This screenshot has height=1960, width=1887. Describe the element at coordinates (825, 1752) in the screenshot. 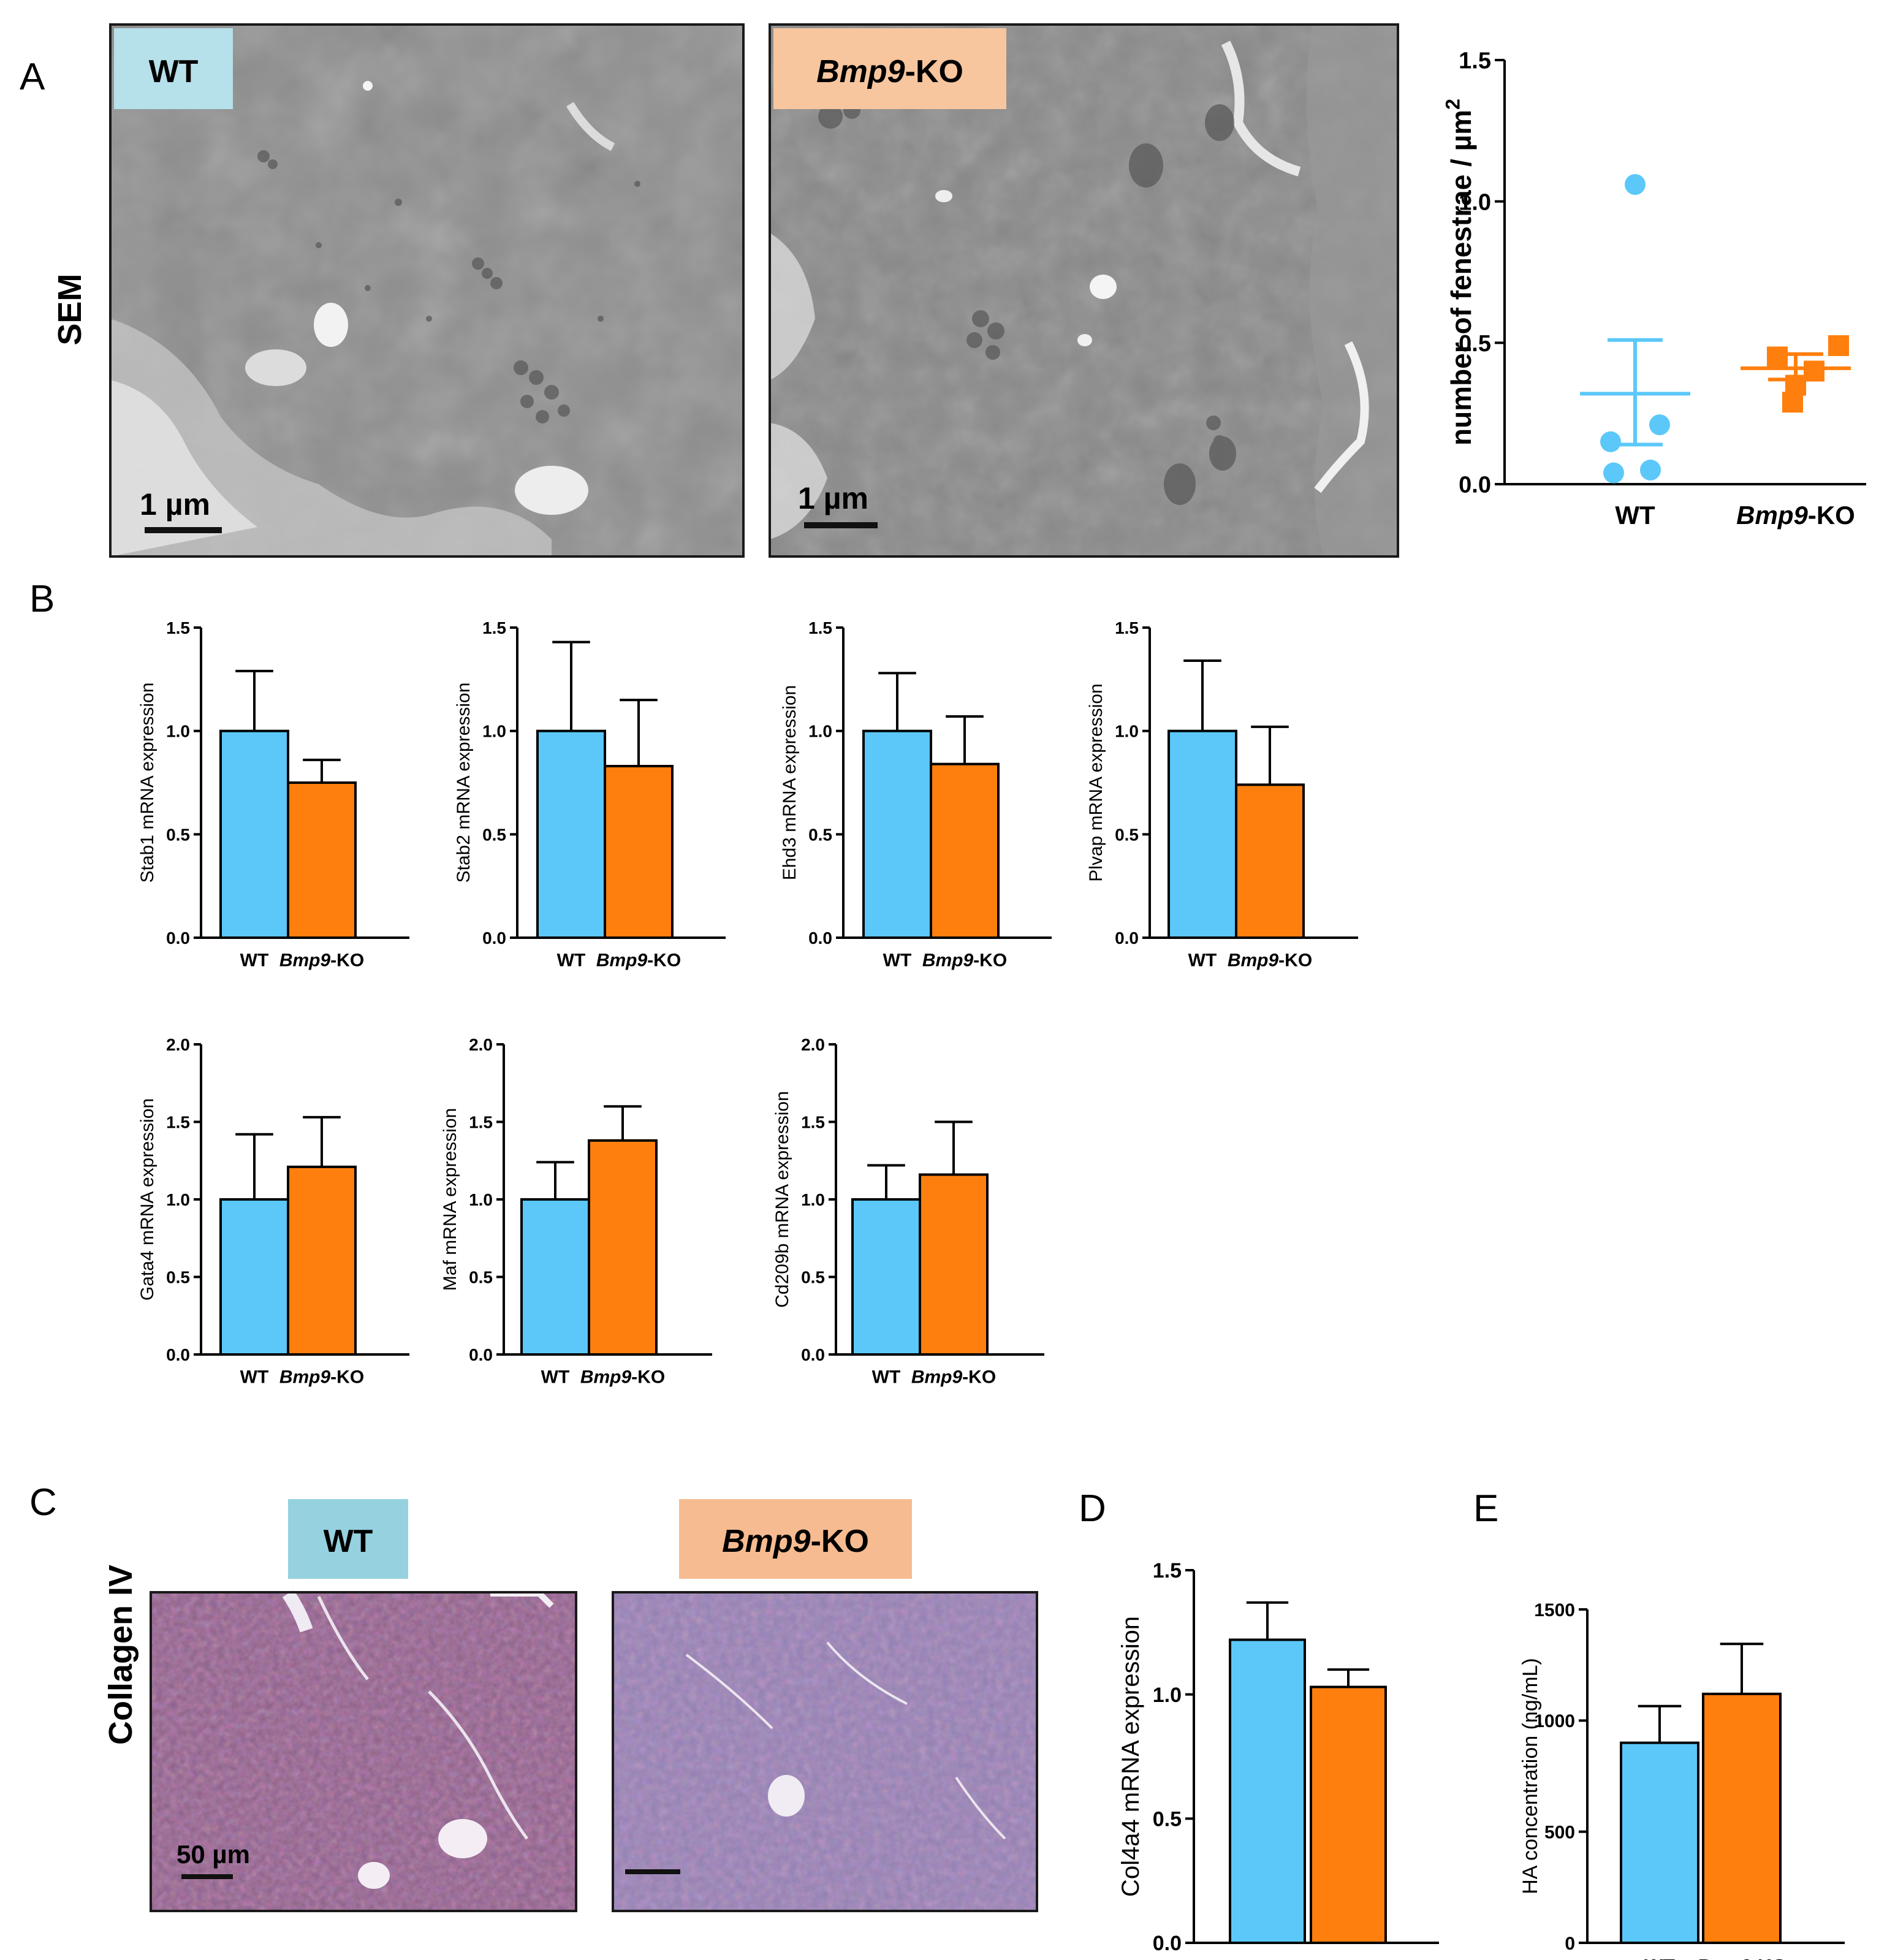

I see `collagen-image-ko` at that location.